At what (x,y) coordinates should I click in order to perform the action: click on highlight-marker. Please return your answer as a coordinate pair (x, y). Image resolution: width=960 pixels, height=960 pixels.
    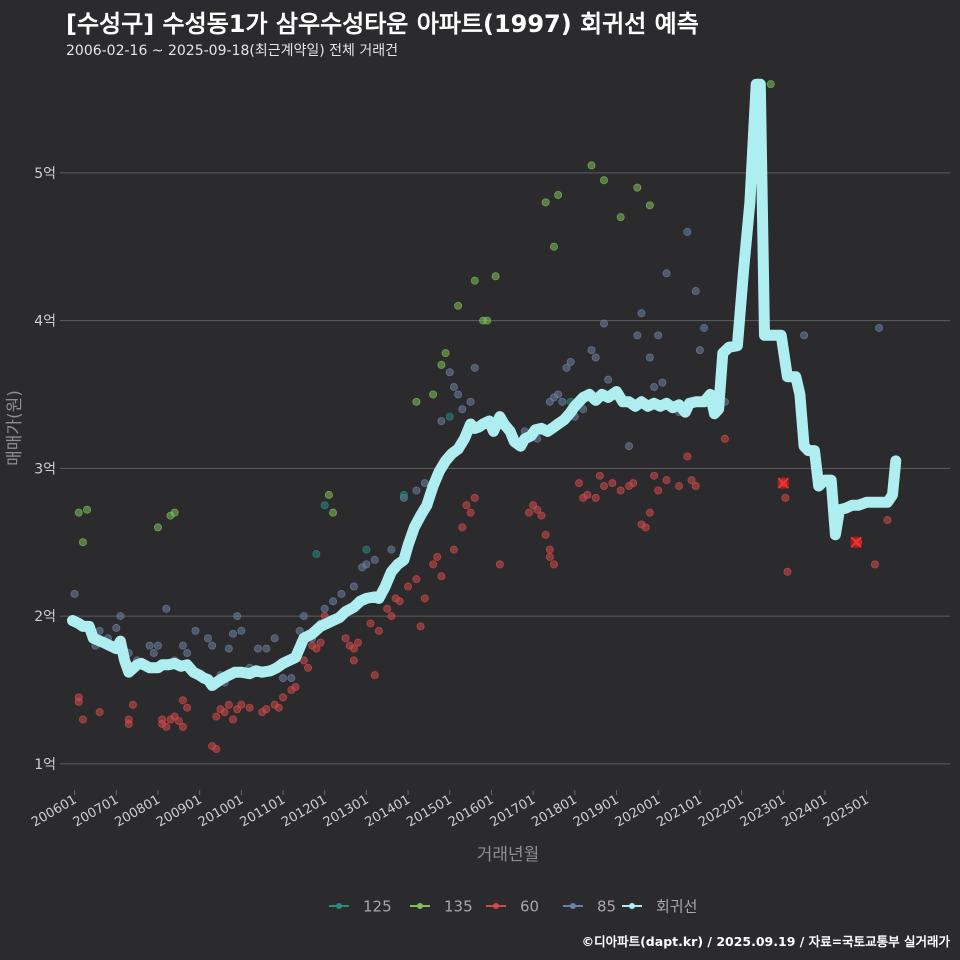
    Looking at the image, I should click on (856, 542).